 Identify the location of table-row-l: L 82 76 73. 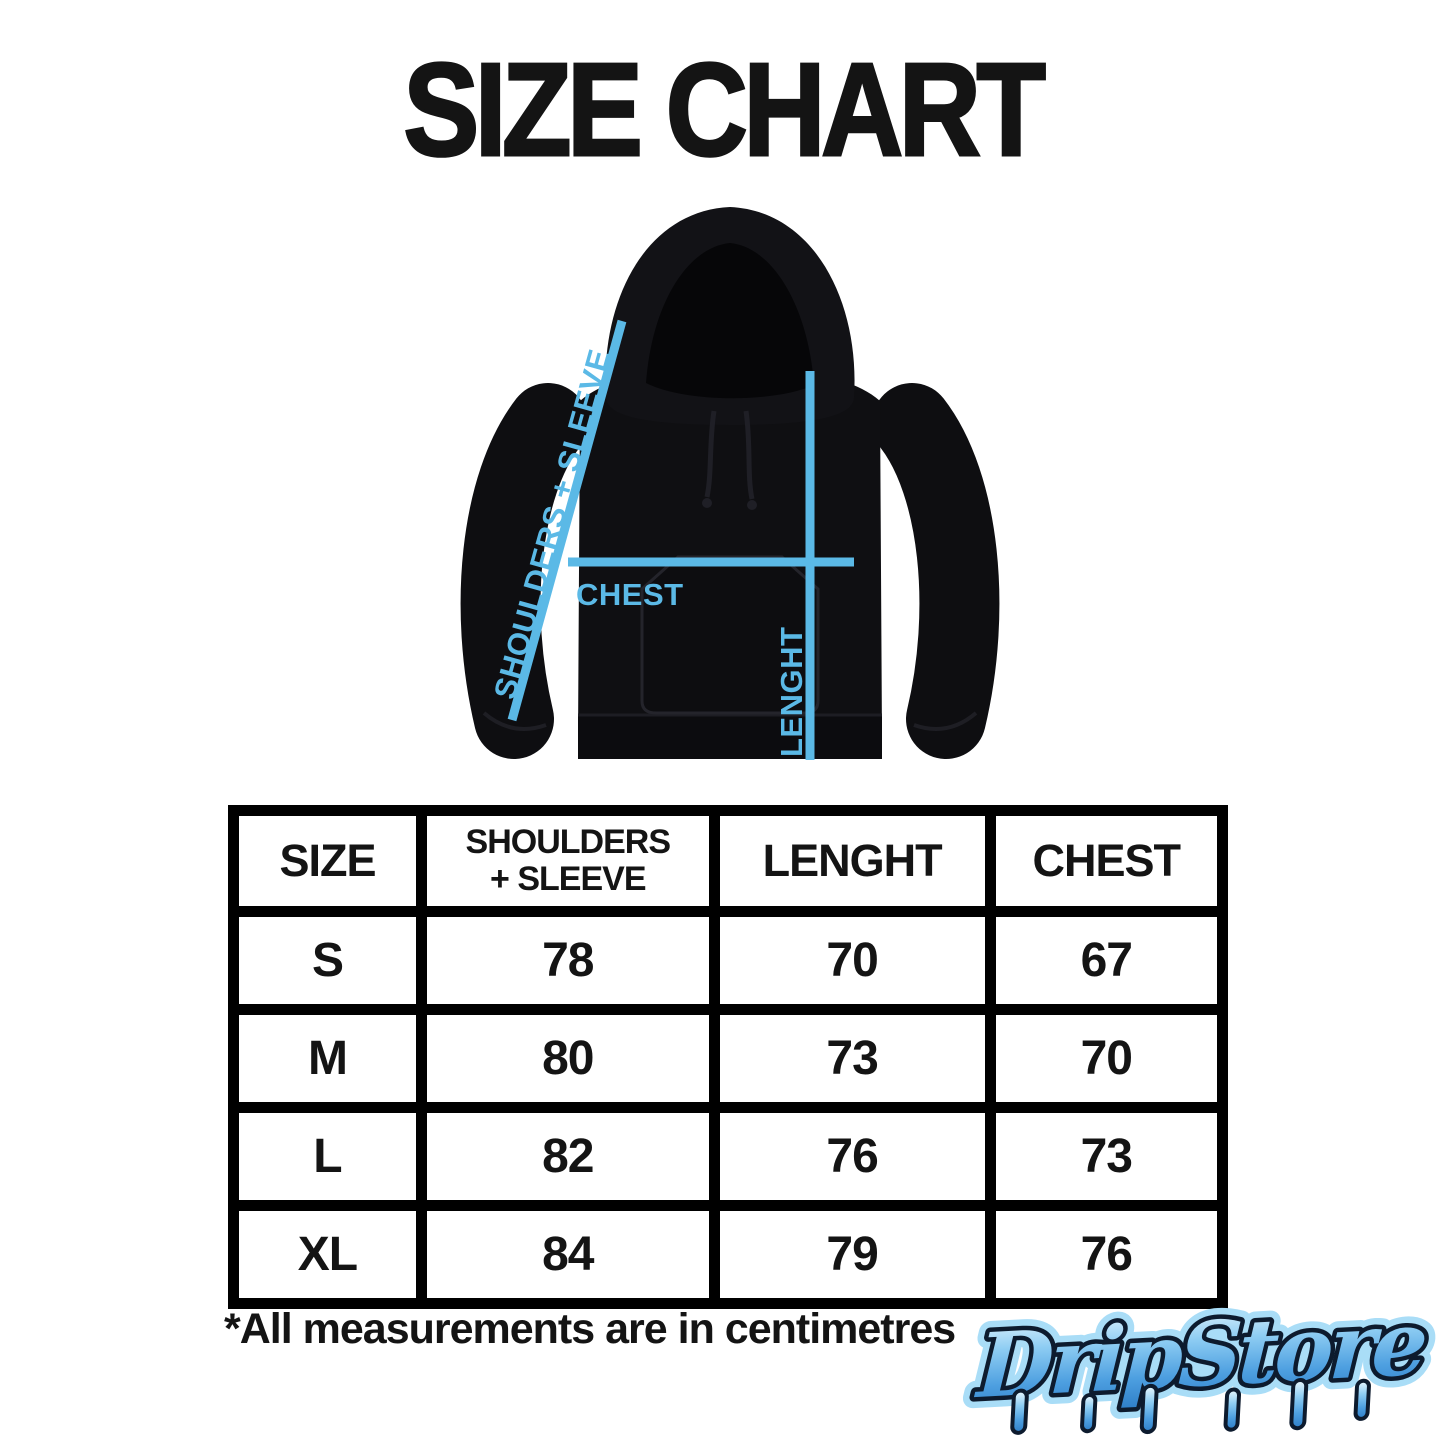
(728, 1156).